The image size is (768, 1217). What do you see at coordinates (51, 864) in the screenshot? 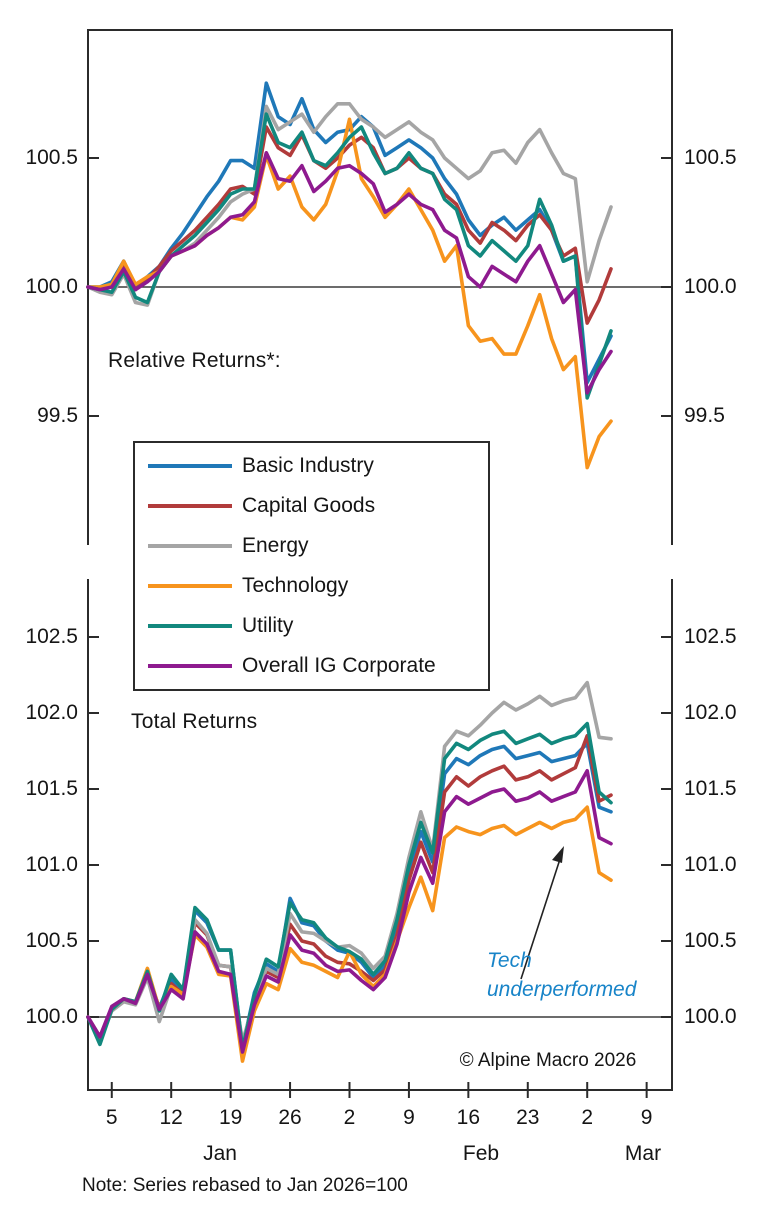
I see `y-axis-label-left: 101.0` at bounding box center [51, 864].